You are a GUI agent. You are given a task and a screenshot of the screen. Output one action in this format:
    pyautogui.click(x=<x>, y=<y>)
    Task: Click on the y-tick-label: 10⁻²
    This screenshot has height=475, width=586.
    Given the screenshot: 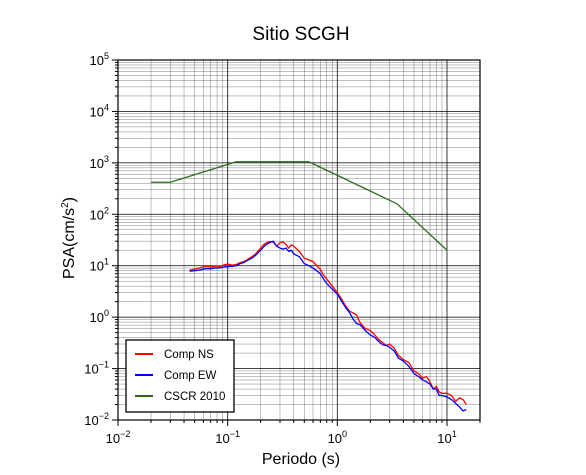 What is the action you would take?
    pyautogui.click(x=96, y=419)
    